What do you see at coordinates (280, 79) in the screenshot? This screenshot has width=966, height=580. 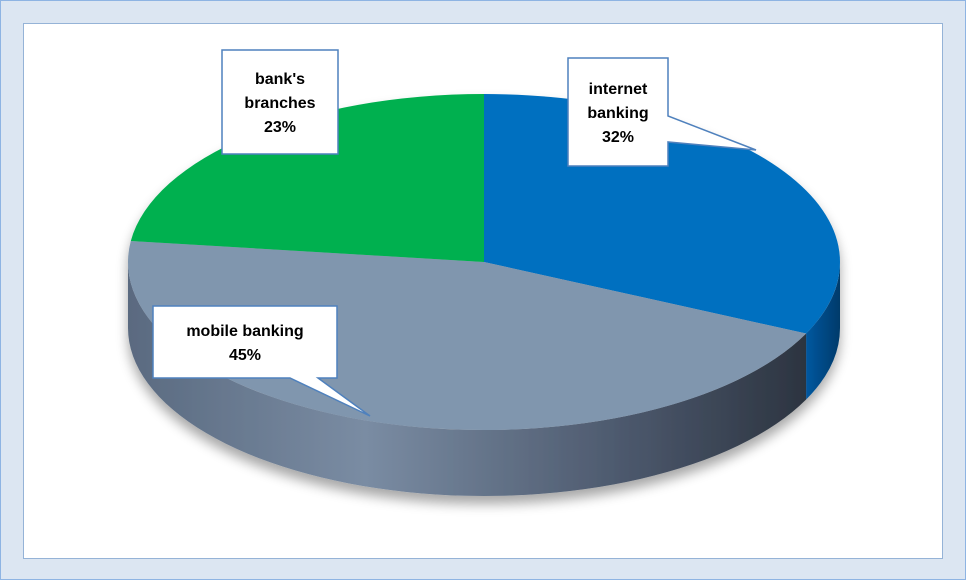 I see `data-label-name-2: bank's` at bounding box center [280, 79].